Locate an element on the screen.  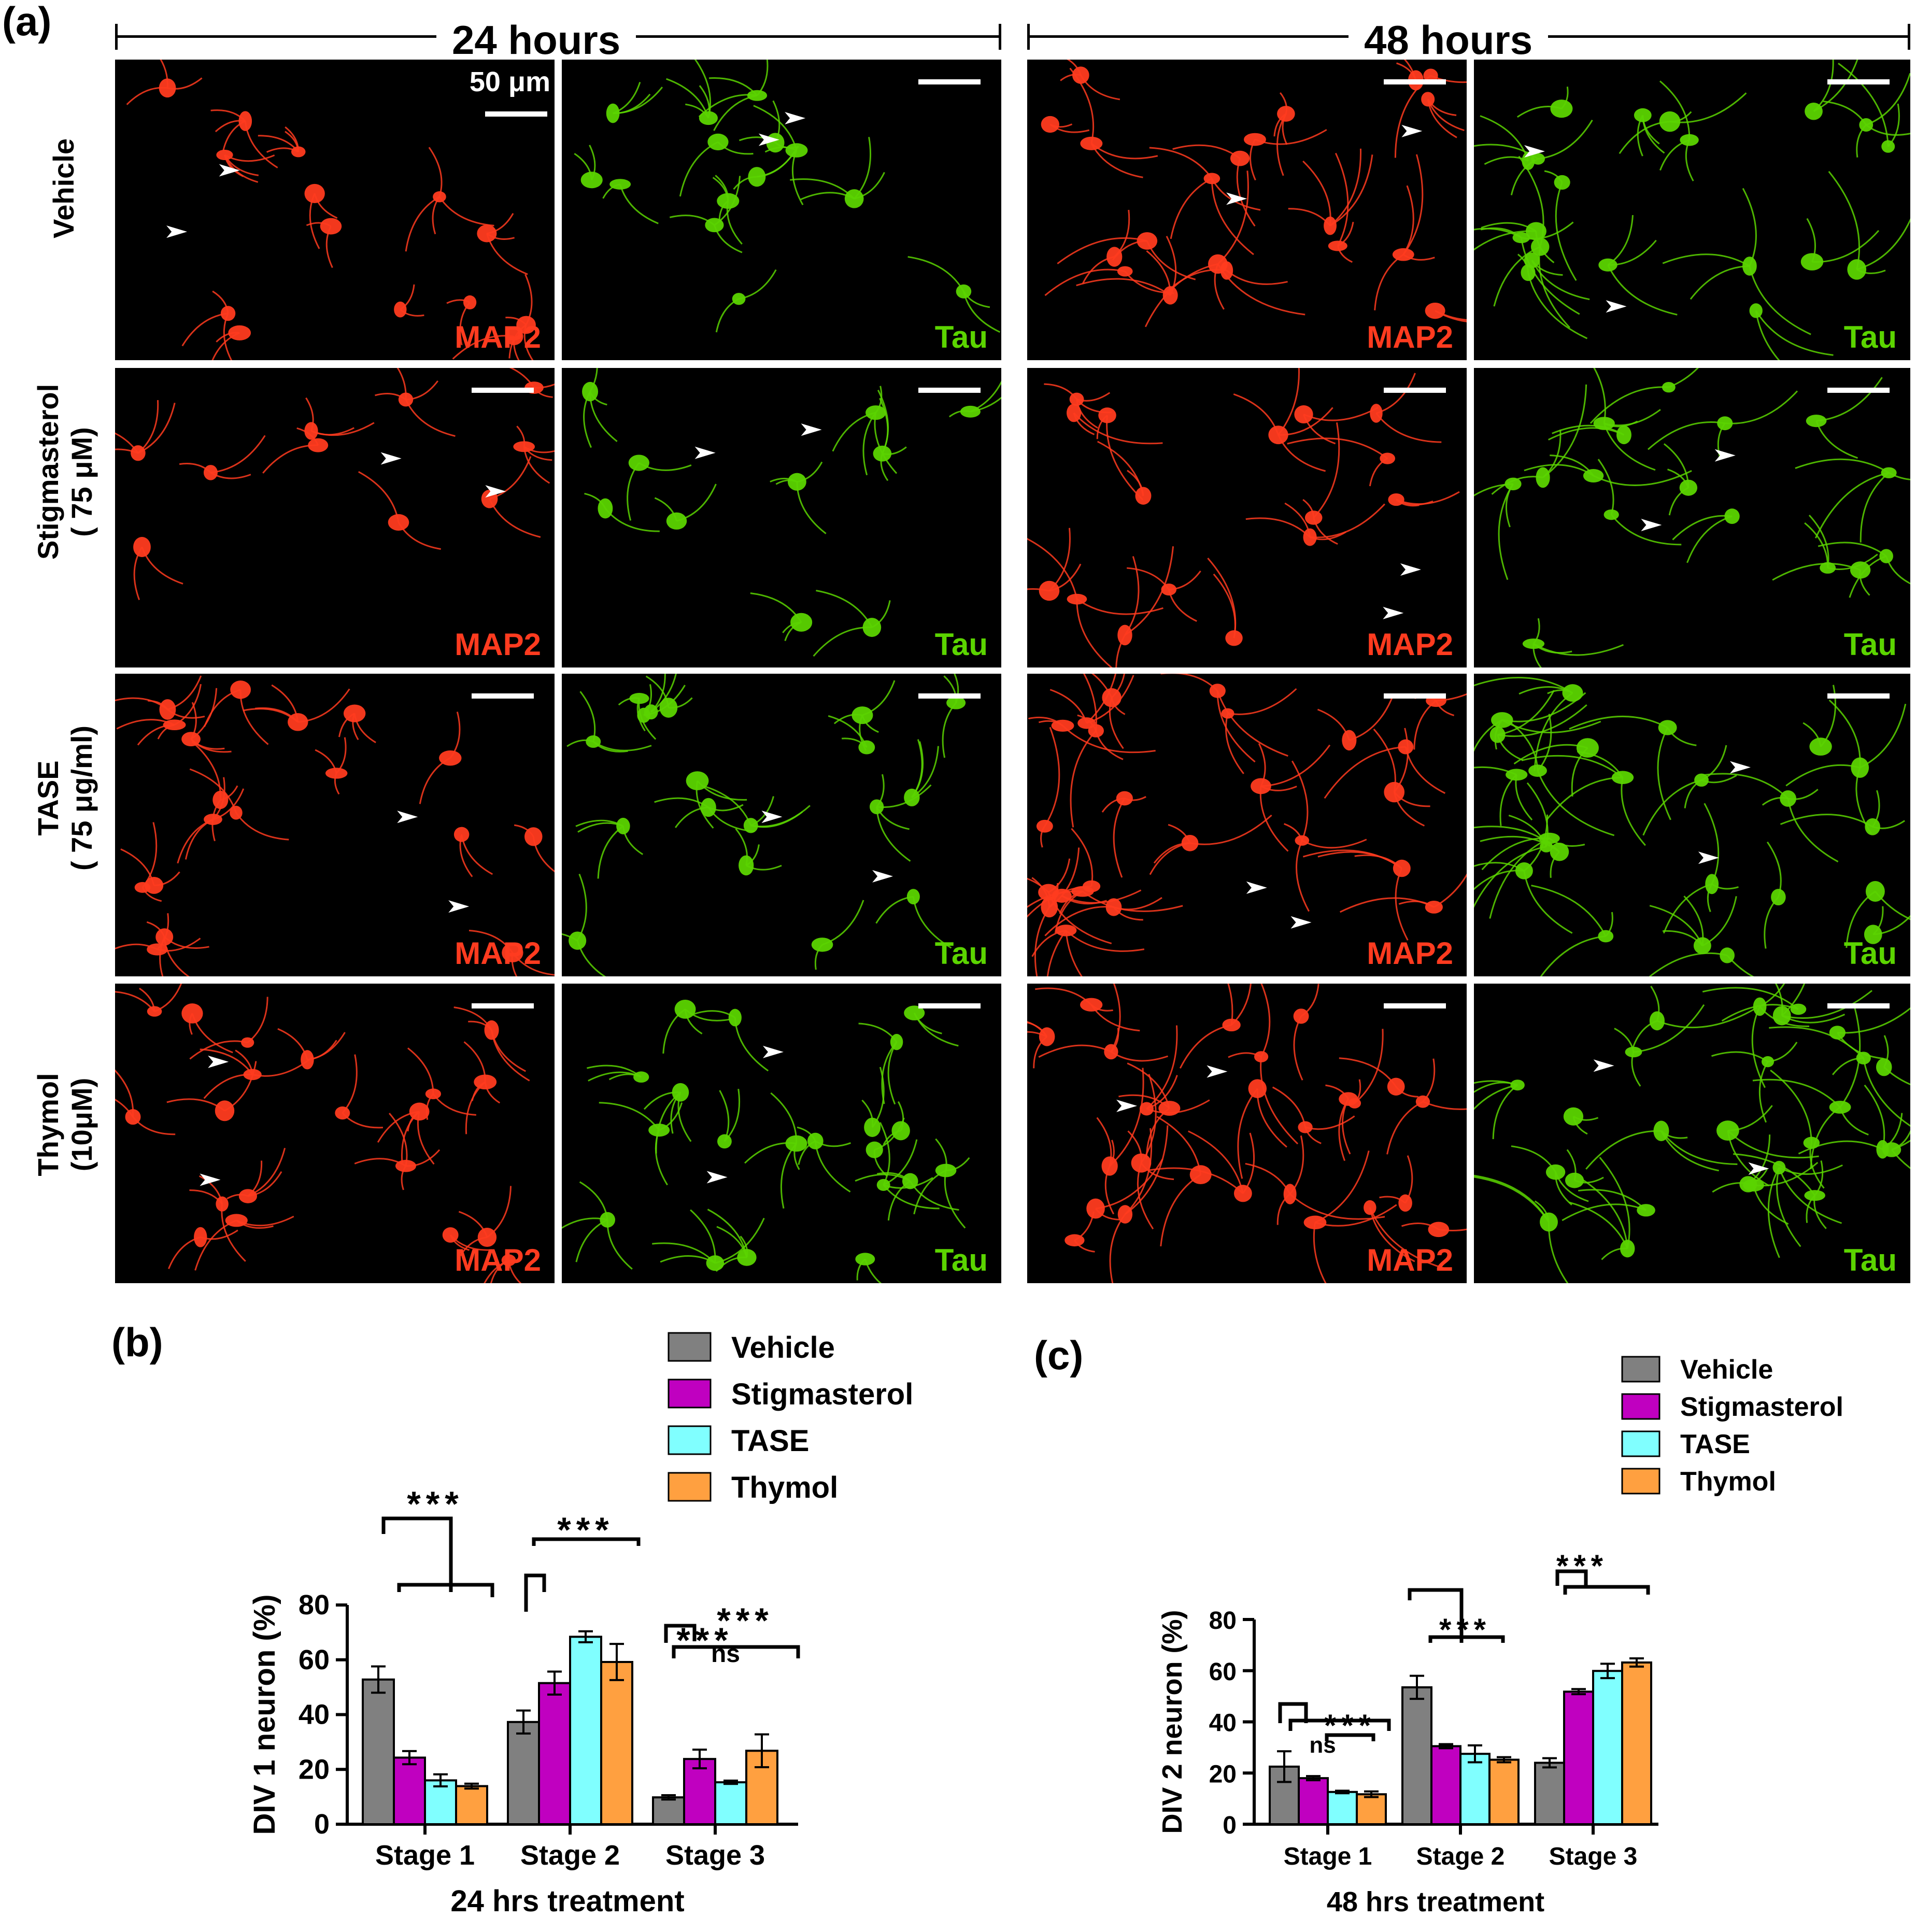
micrograph-vehicle-24h-map2: 50 μm MAP2 is located at coordinates (335, 210).